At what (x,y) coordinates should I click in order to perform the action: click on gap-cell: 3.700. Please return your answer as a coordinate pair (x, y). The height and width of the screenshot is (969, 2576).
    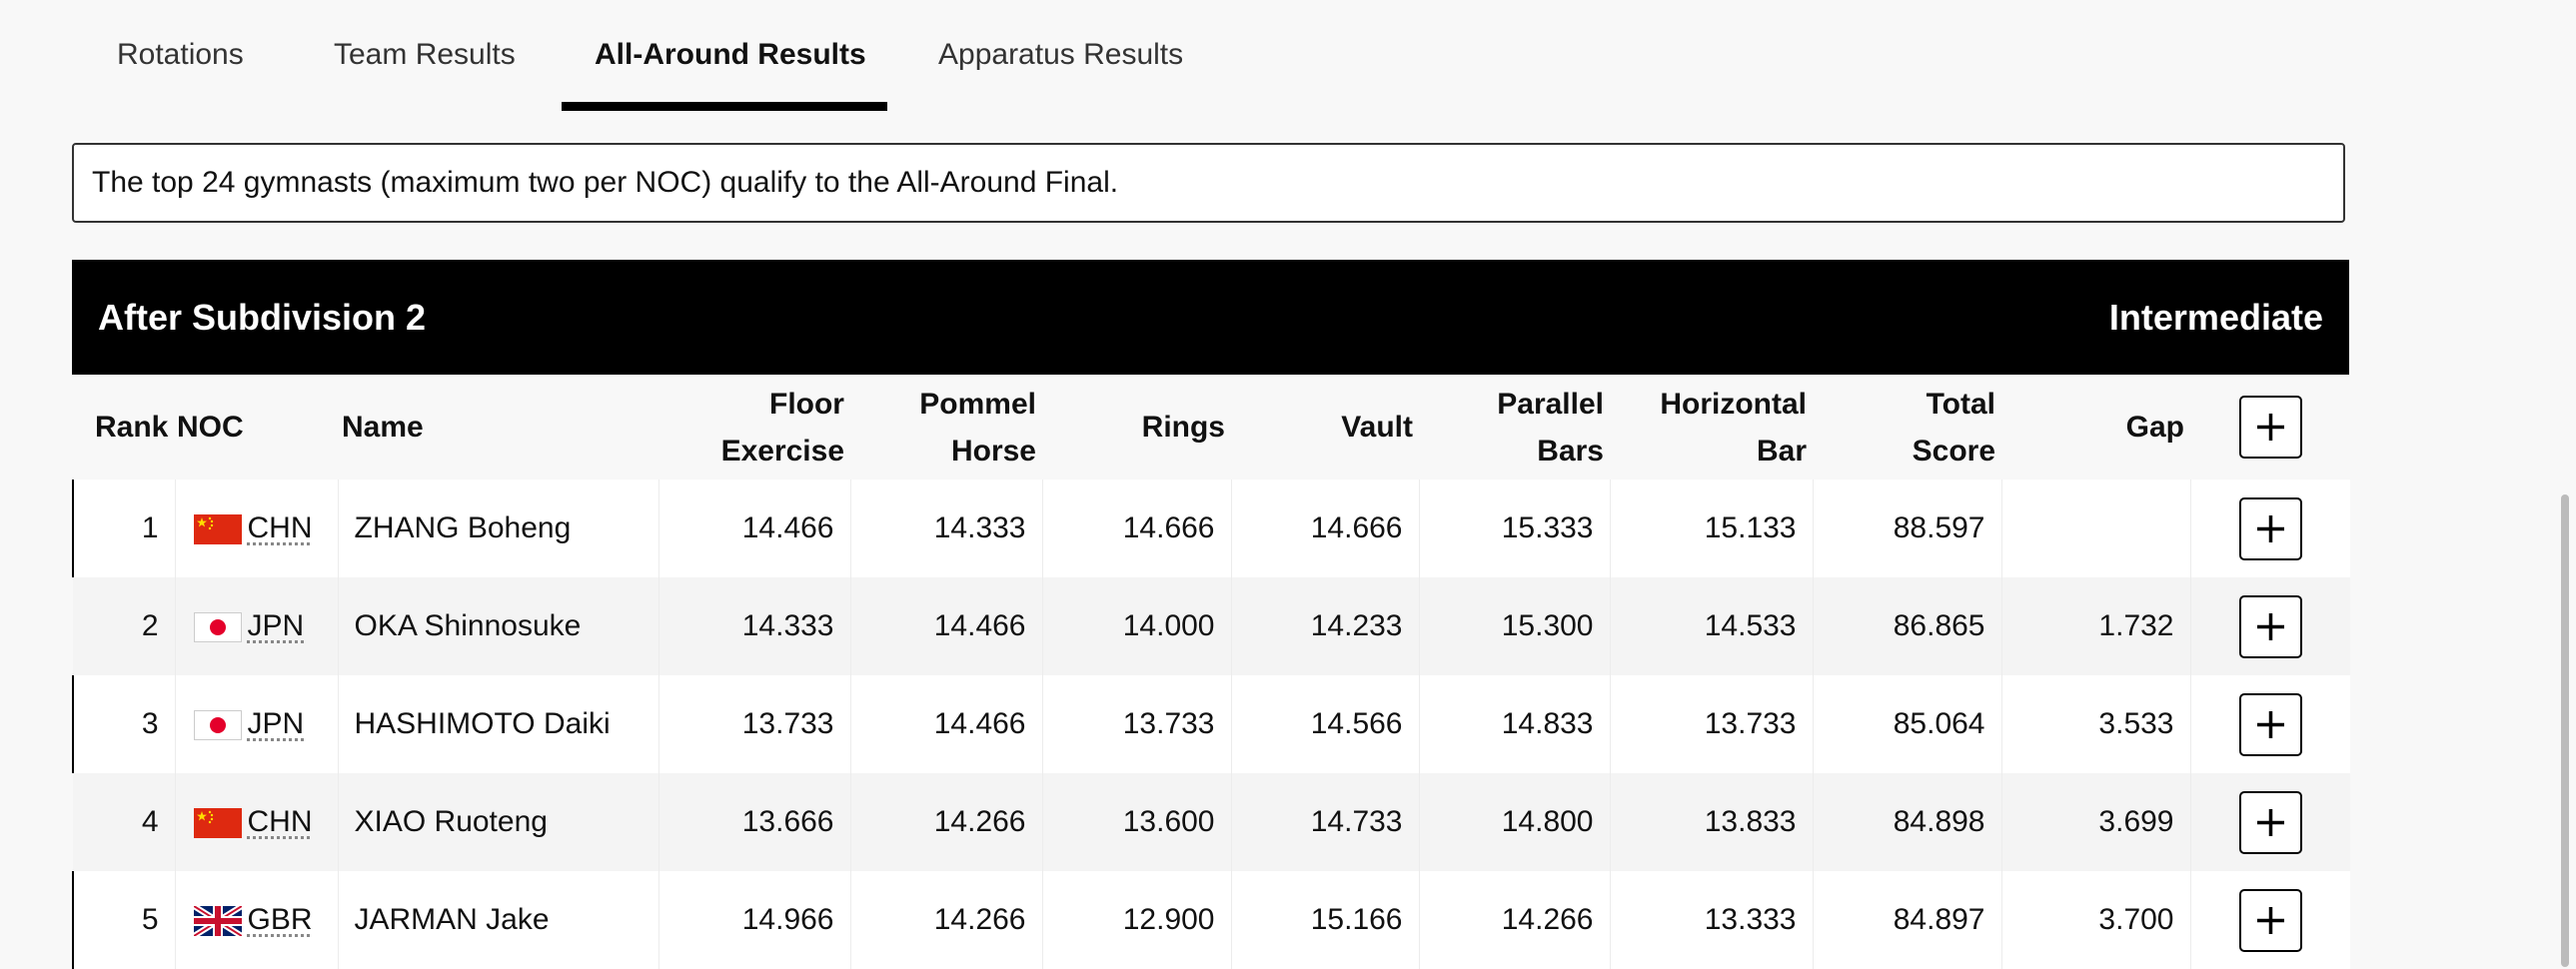
    Looking at the image, I should click on (2095, 920).